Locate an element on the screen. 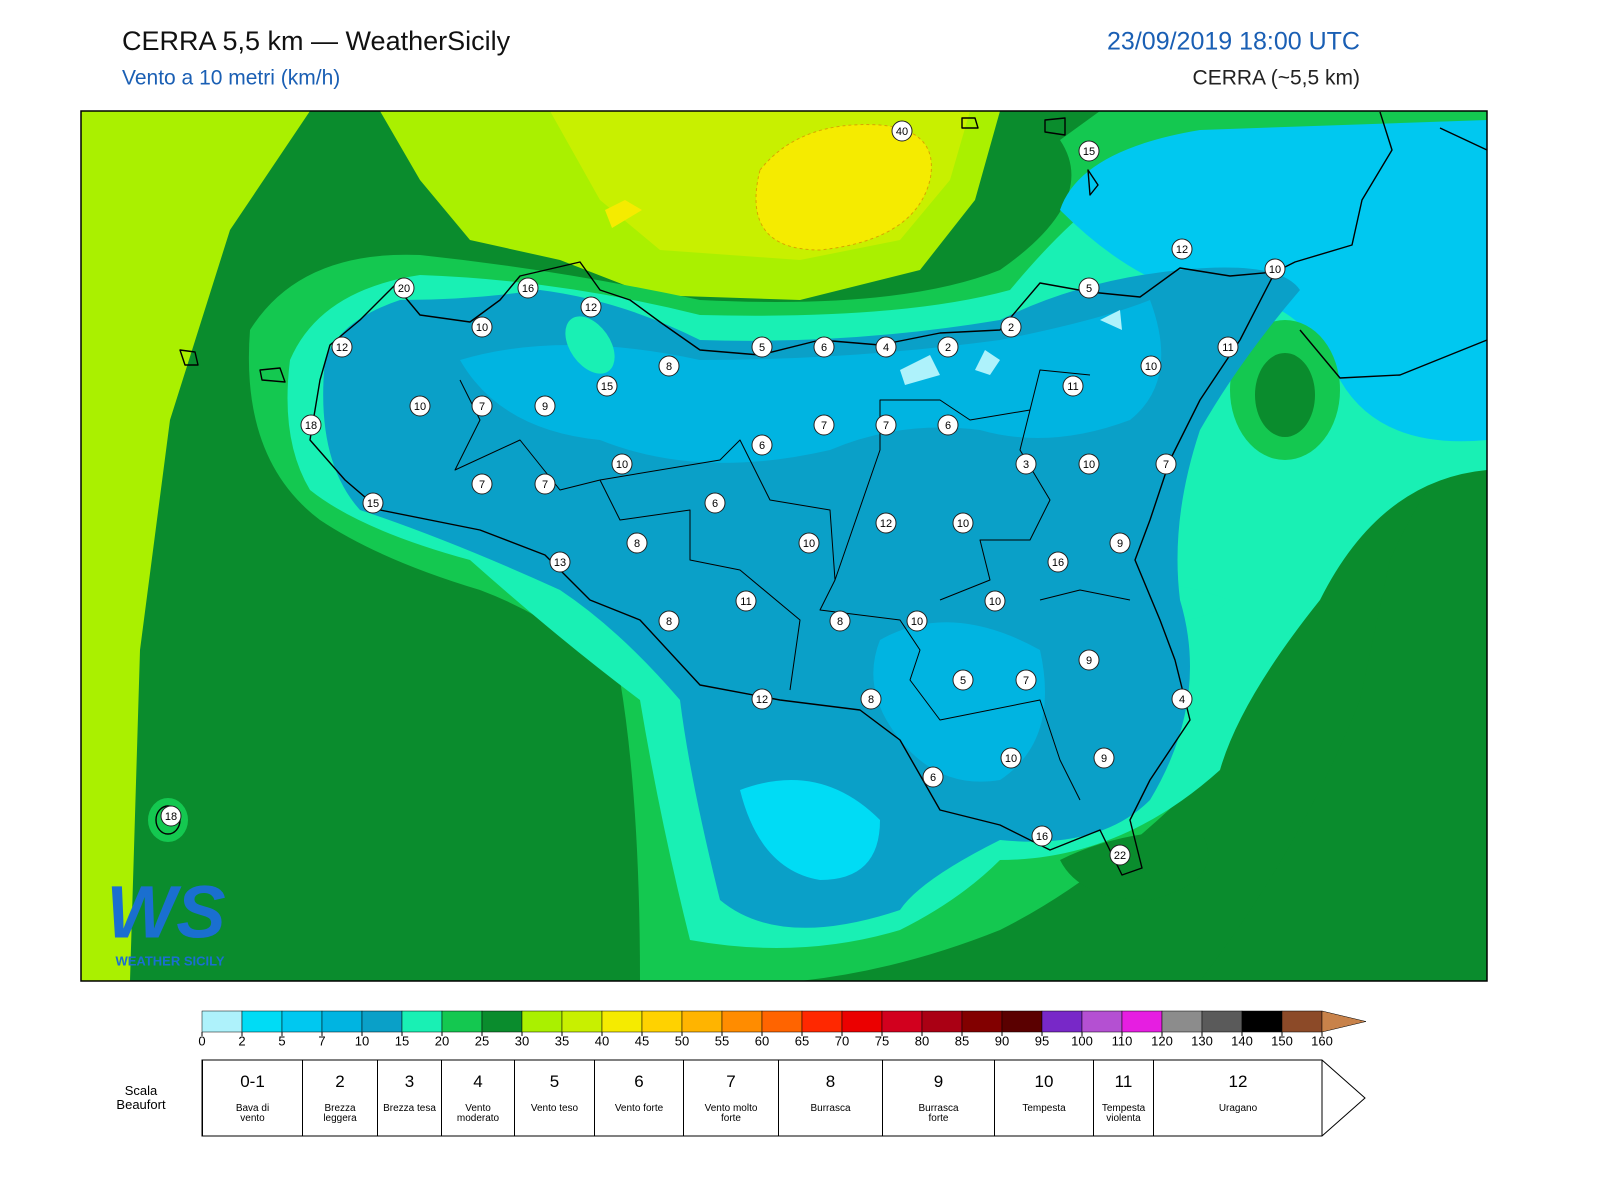 Image resolution: width=1600 pixels, height=1200 pixels. colorbar-tick-label: 100 is located at coordinates (1082, 1040).